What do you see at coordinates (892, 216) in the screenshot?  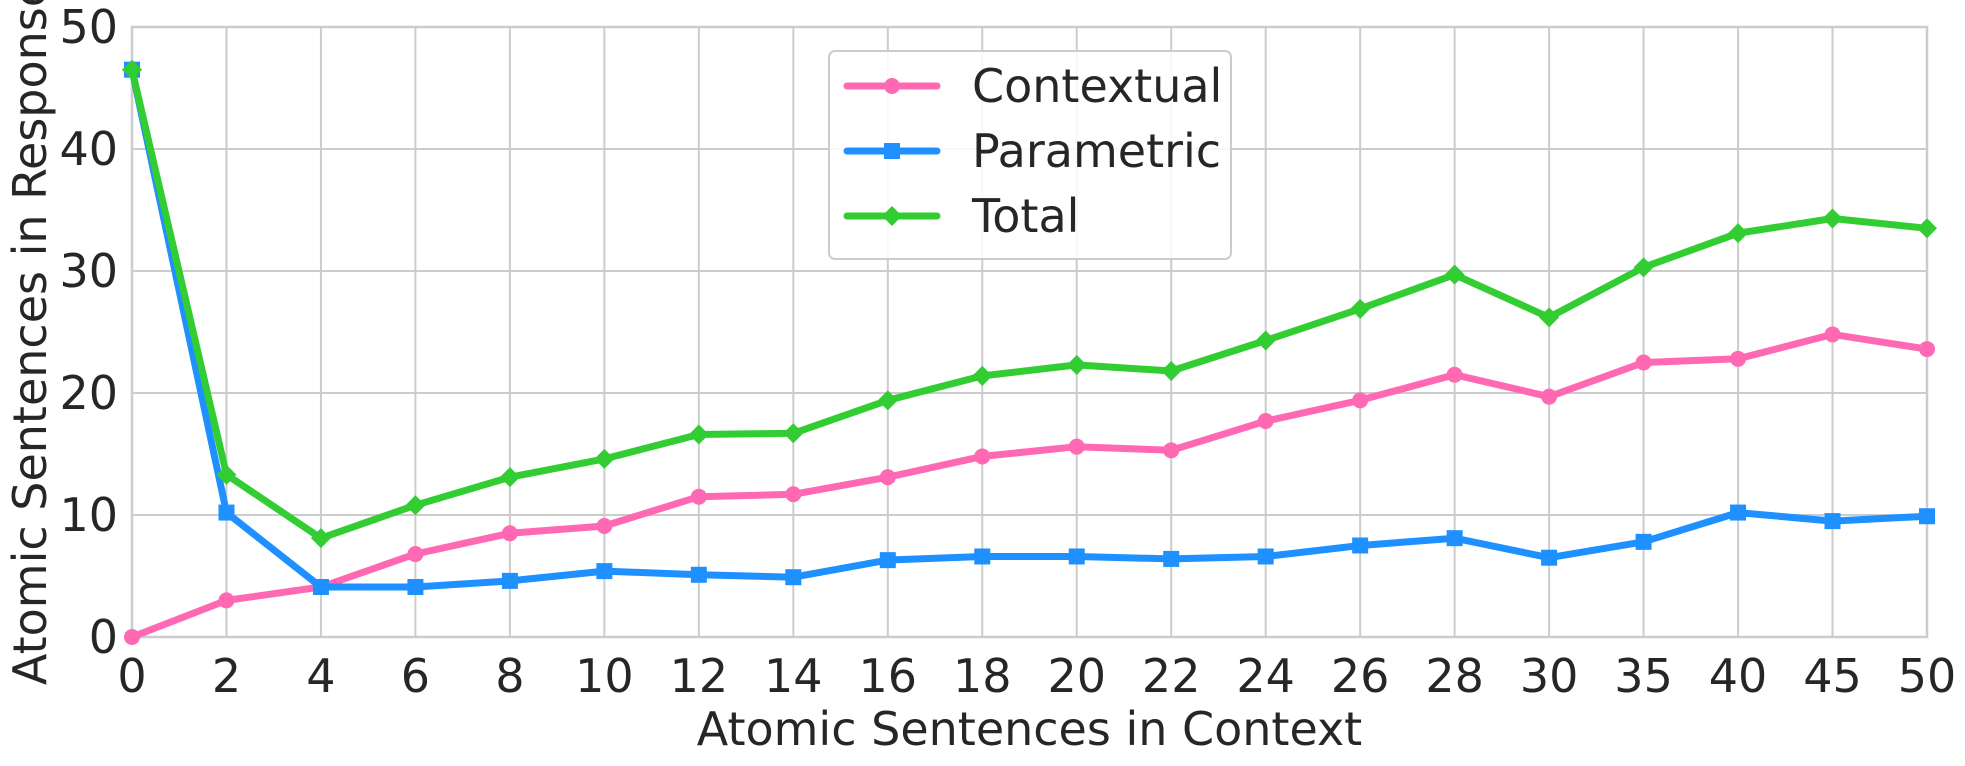 I see `legend-marker-total` at bounding box center [892, 216].